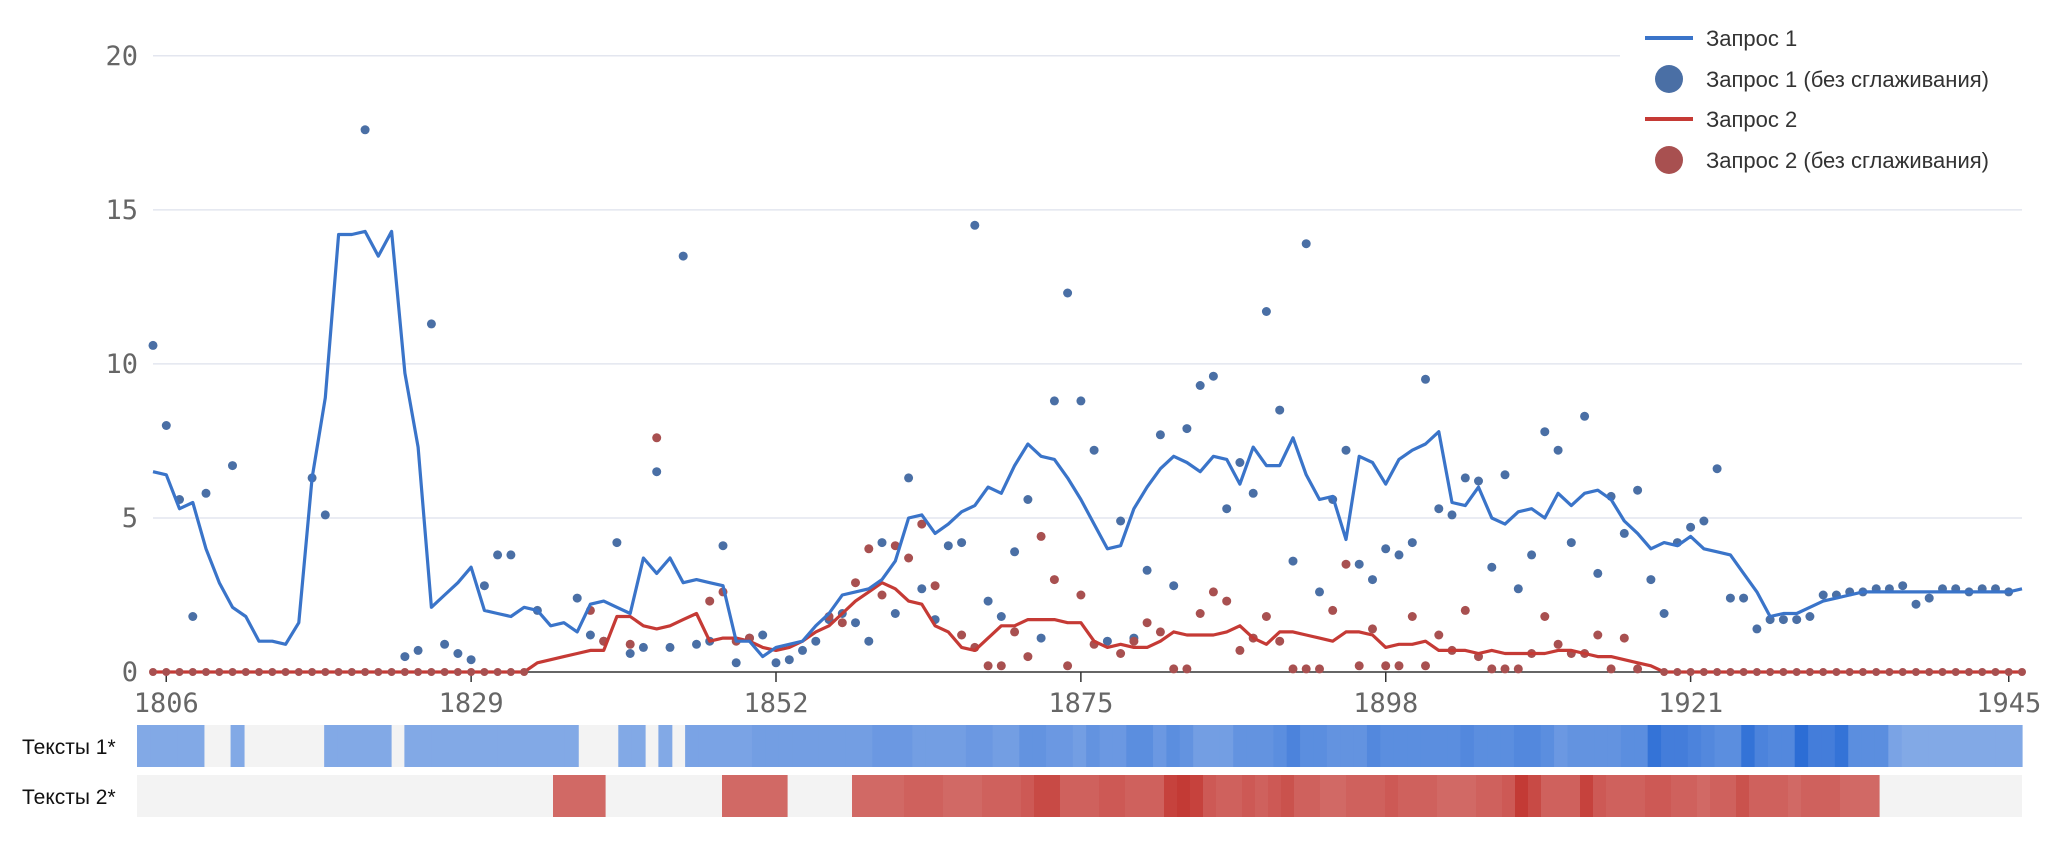 The width and height of the screenshot is (2066, 844). Describe the element at coordinates (1822, 79) in the screenshot. I see `legend-entry-2: Запрос 1 (без сглаживания)` at that location.